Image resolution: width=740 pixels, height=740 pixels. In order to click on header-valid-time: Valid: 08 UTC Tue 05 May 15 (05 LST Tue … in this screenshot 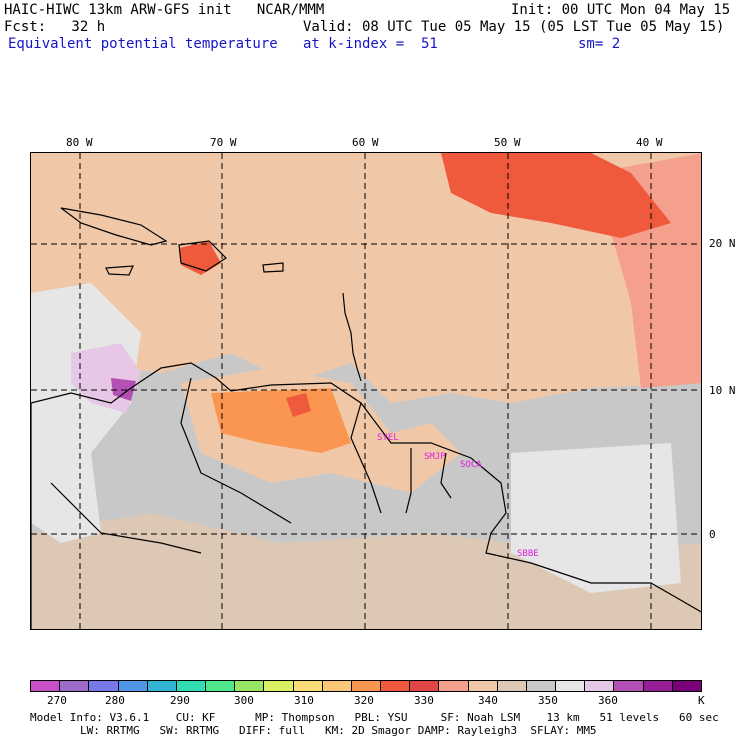, I will do `click(514, 27)`.